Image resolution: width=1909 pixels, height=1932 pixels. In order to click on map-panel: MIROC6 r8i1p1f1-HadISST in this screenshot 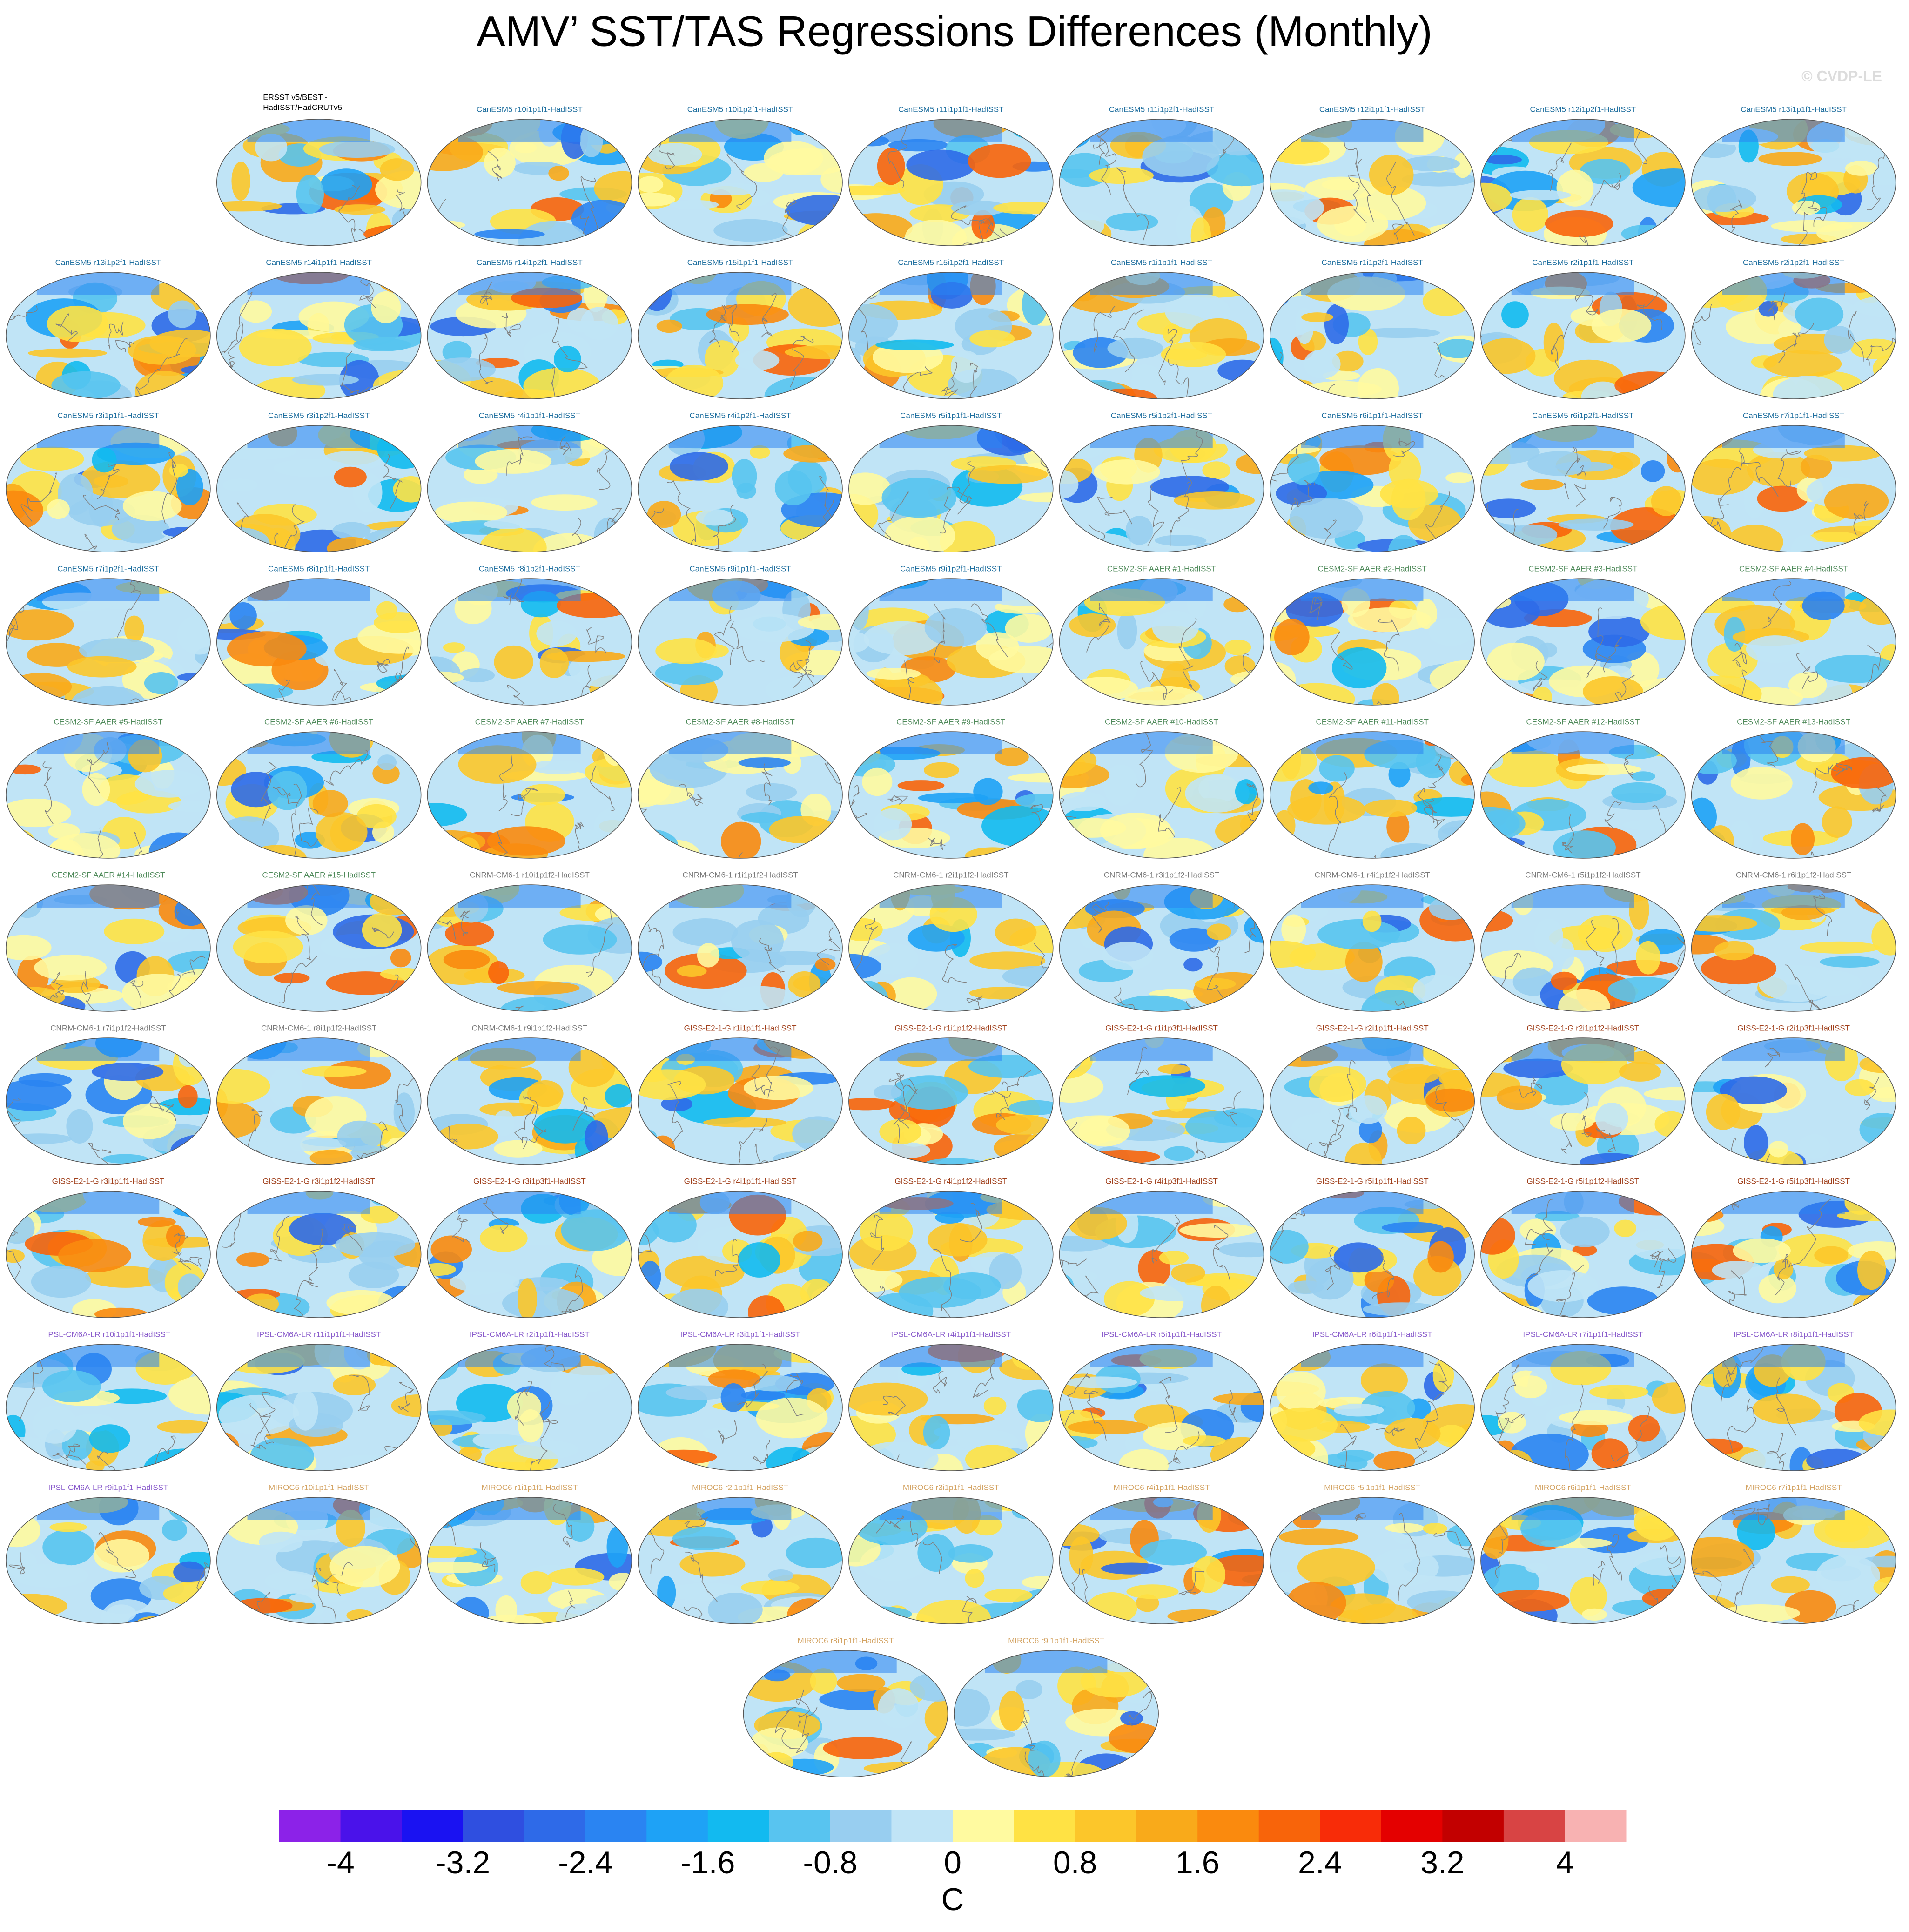, I will do `click(845, 1706)`.